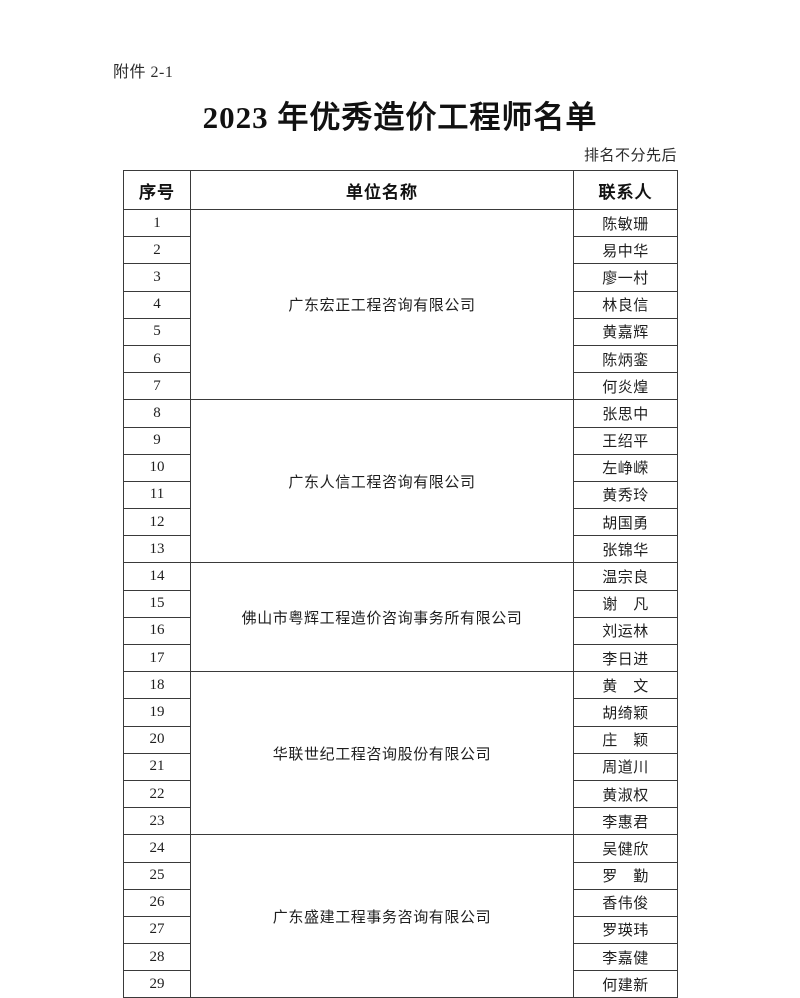 The width and height of the screenshot is (800, 998). I want to click on table-row: 17 李日进, so click(400, 658).